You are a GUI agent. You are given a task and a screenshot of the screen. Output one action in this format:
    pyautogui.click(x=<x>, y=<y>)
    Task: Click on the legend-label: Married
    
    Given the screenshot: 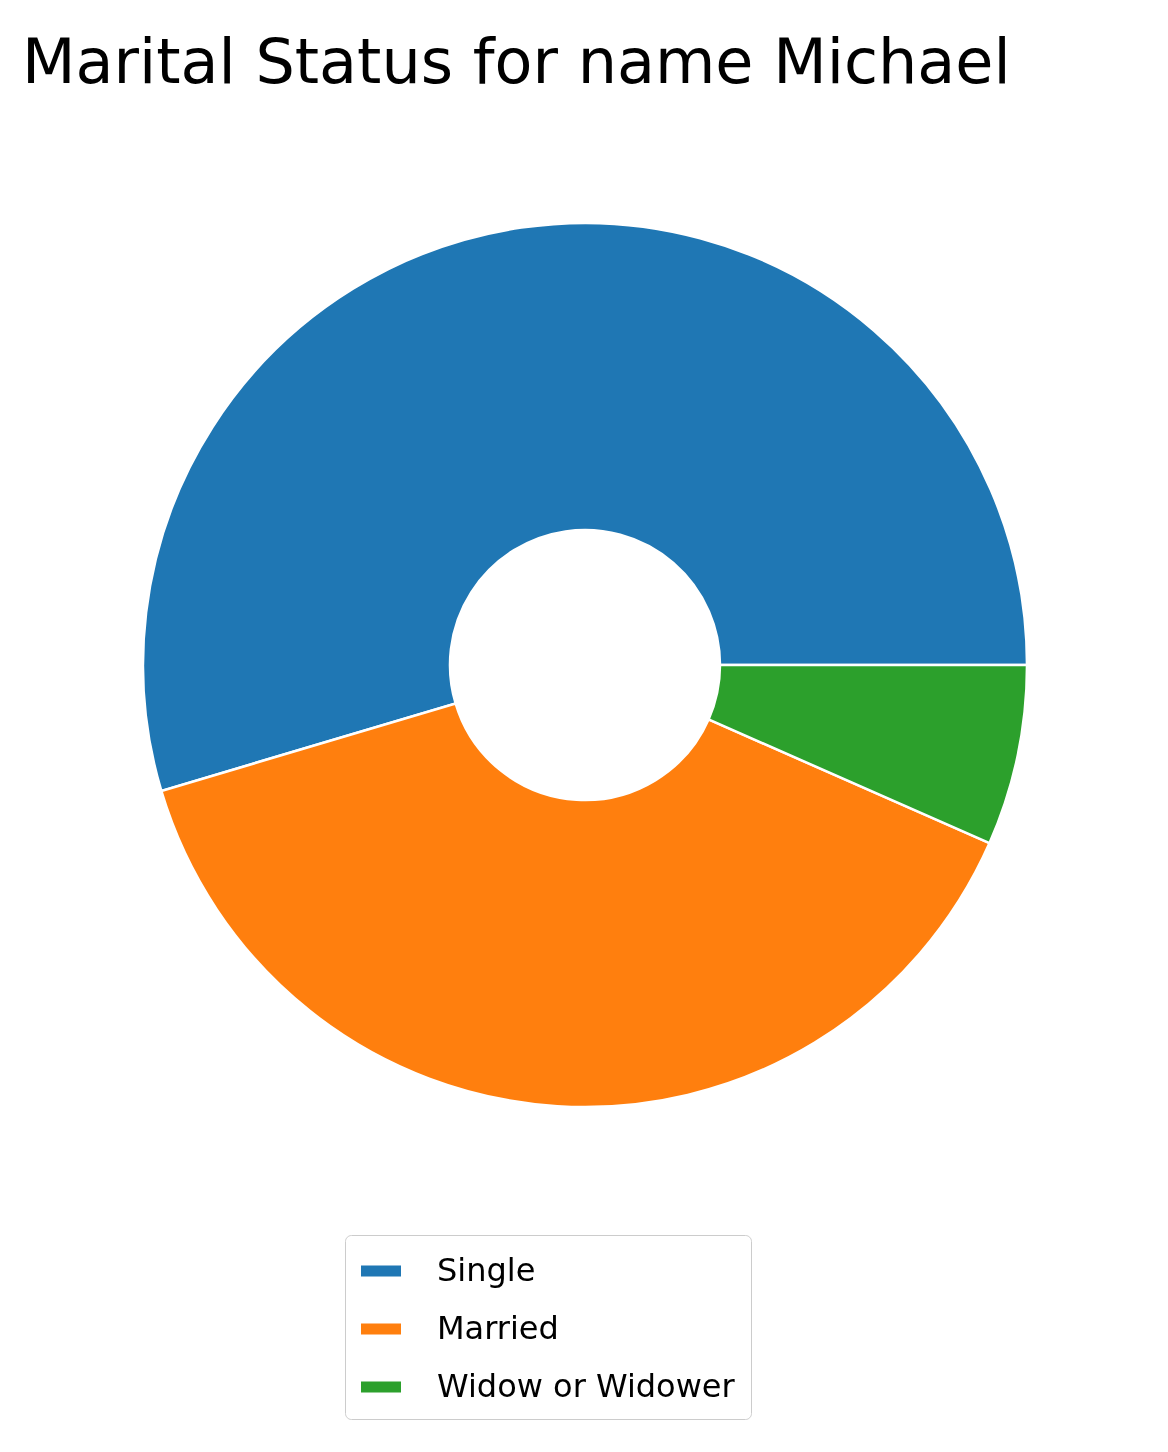 What is the action you would take?
    pyautogui.click(x=498, y=1328)
    